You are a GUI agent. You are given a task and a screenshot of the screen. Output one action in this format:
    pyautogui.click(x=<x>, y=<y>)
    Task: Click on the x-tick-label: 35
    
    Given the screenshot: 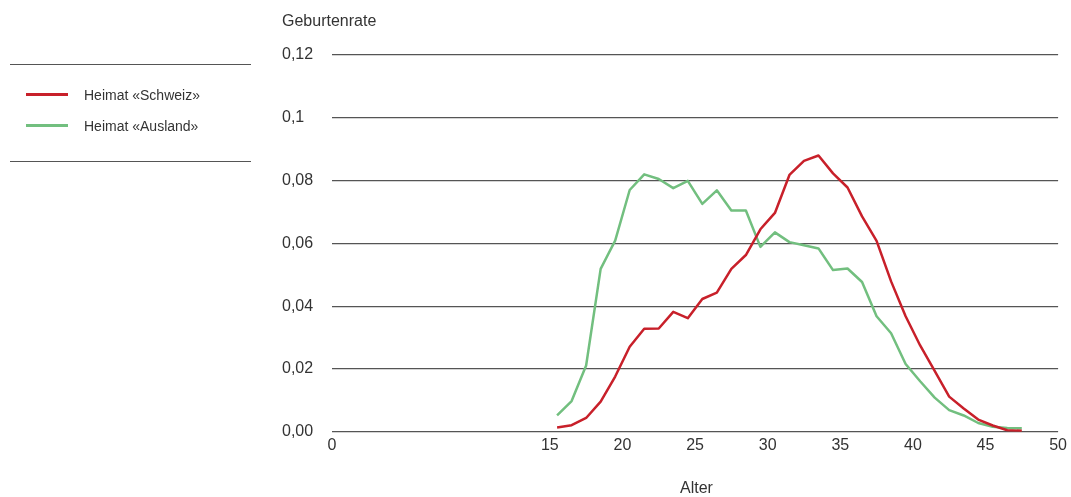 What is the action you would take?
    pyautogui.click(x=840, y=444)
    